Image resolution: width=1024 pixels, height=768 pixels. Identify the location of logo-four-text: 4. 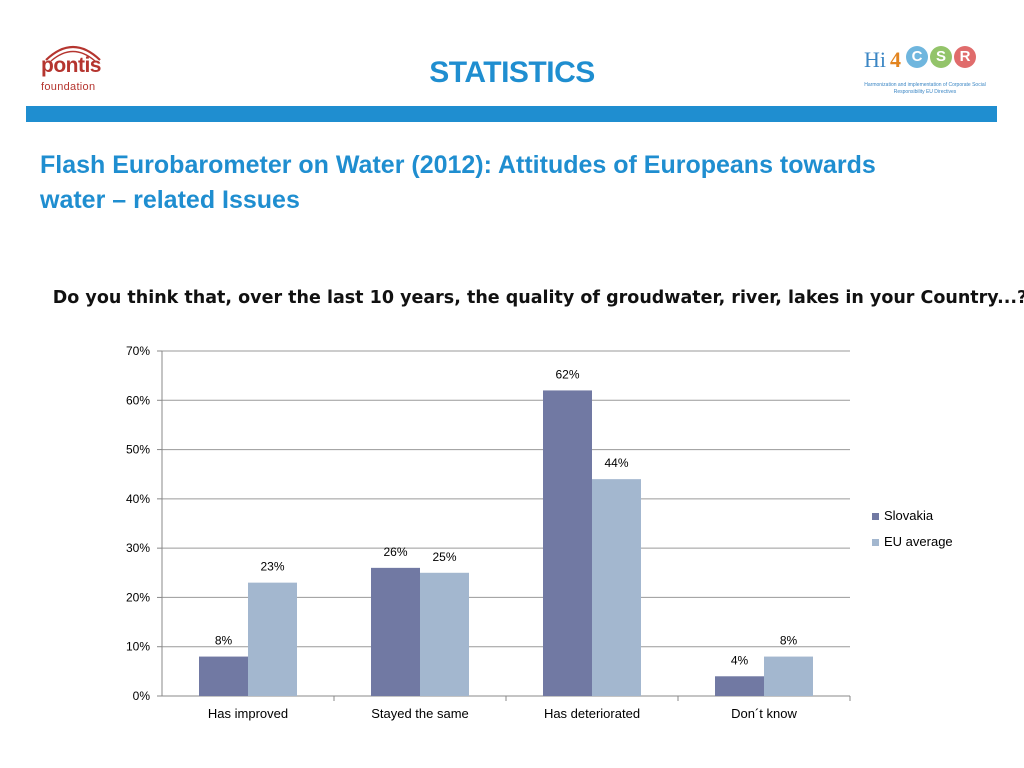
(895, 59).